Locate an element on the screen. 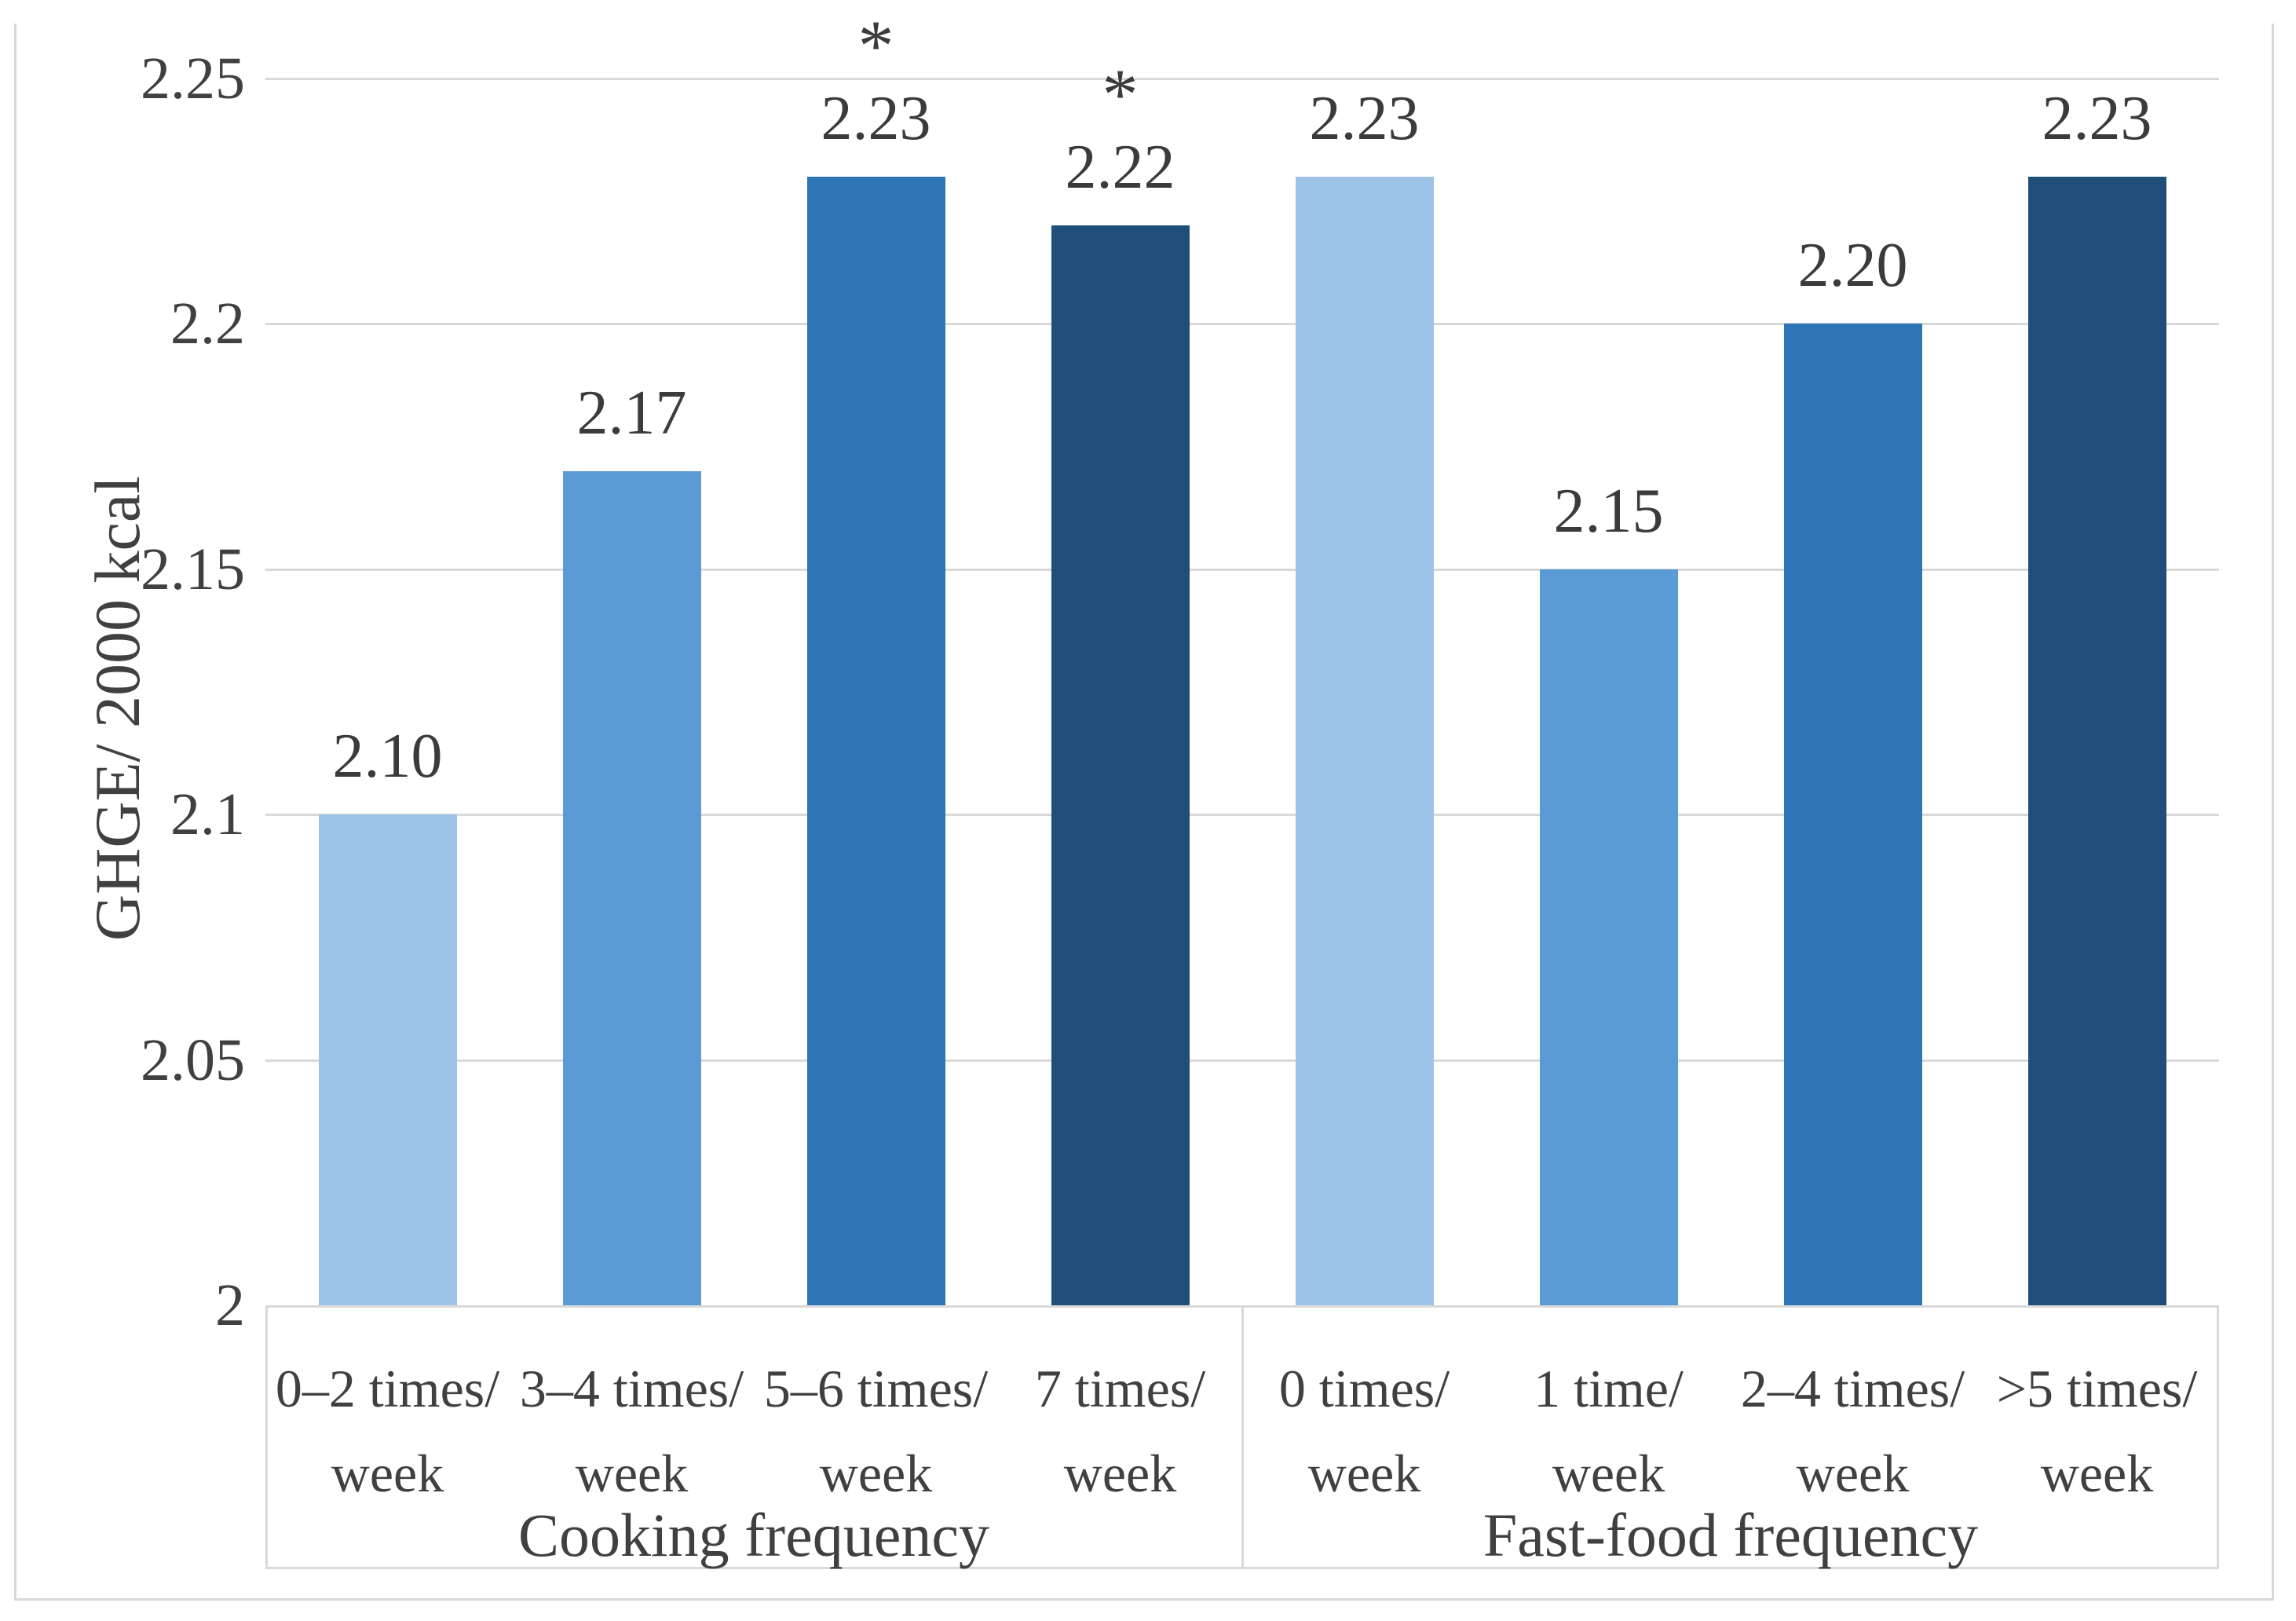 The height and width of the screenshot is (1621, 2296). group-divider is located at coordinates (1243, 1437).